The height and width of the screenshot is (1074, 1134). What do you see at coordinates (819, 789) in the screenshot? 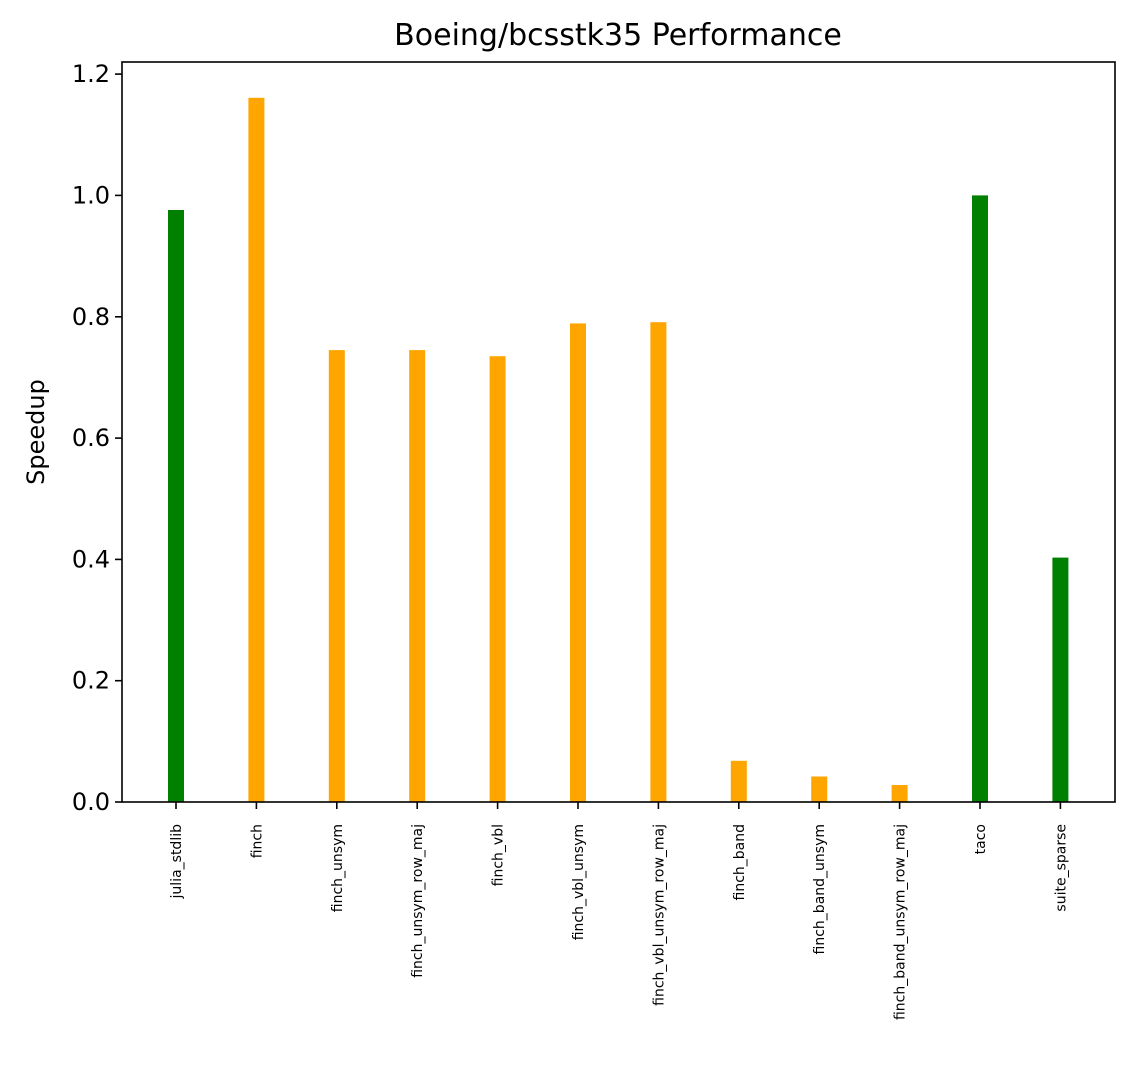
I see `bar-finch-band-unsym` at bounding box center [819, 789].